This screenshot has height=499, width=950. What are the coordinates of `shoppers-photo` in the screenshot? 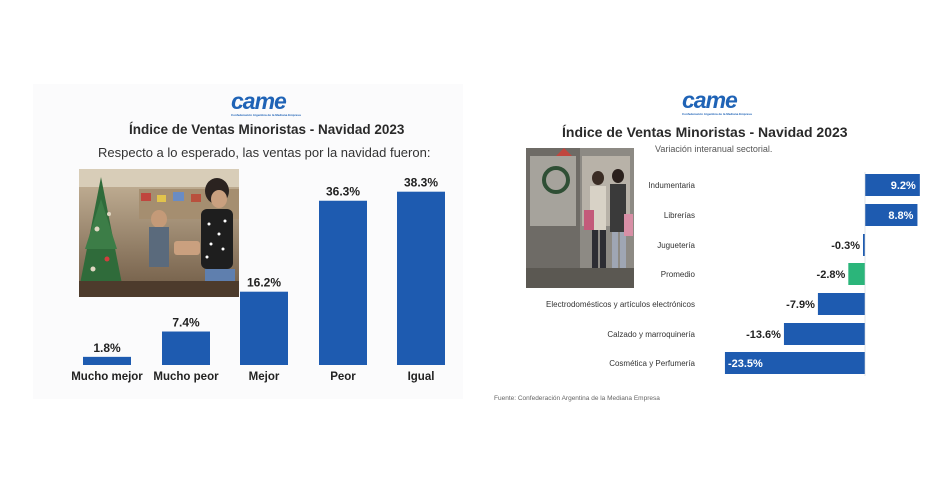 It's located at (580, 218).